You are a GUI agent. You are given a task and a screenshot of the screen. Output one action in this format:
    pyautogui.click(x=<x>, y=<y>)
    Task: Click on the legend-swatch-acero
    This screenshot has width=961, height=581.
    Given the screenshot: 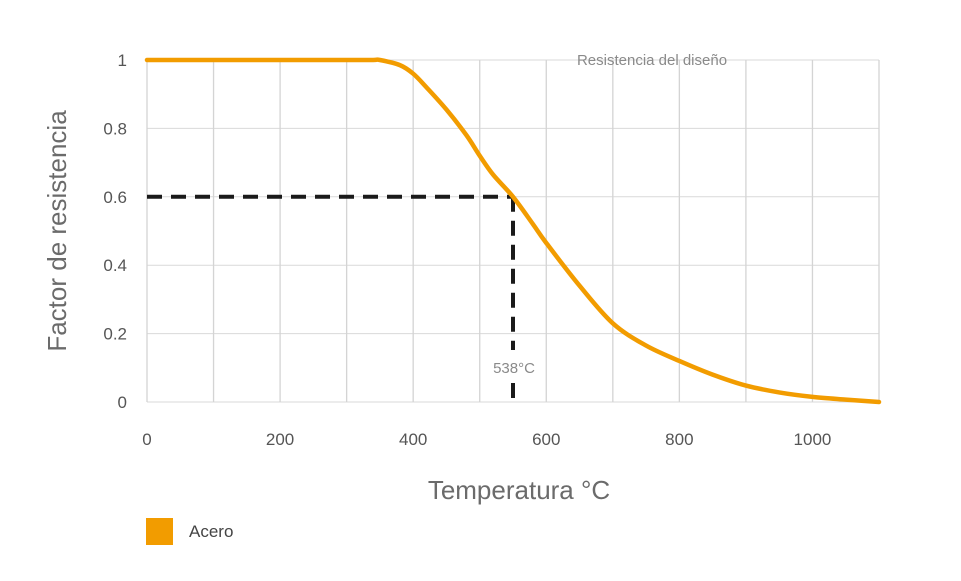 What is the action you would take?
    pyautogui.click(x=159, y=531)
    